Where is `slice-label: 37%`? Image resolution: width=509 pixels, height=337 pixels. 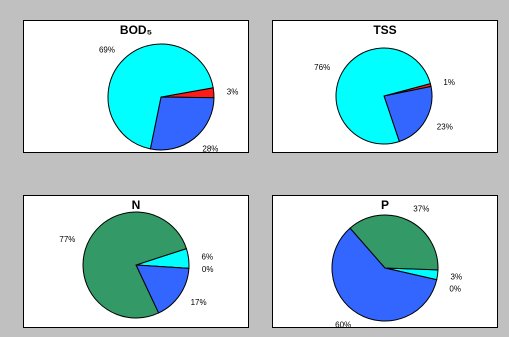
slice-label: 37% is located at coordinates (421, 208).